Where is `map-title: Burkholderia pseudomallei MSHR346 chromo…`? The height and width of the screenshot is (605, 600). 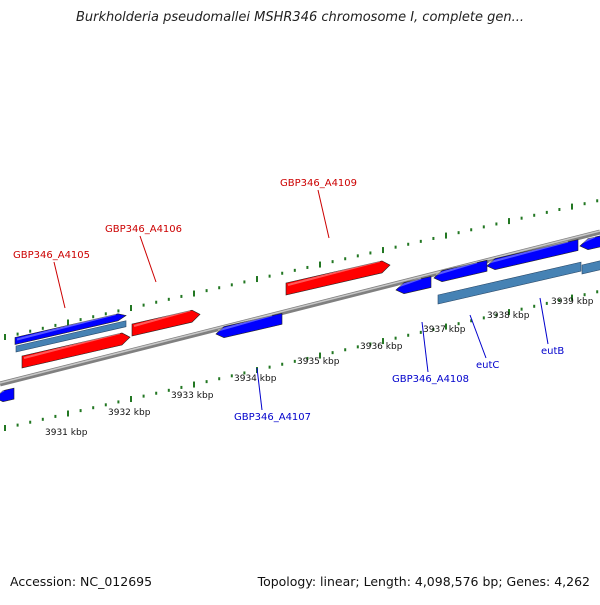
map-title: Burkholderia pseudomallei MSHR346 chromo… is located at coordinates (300, 17).